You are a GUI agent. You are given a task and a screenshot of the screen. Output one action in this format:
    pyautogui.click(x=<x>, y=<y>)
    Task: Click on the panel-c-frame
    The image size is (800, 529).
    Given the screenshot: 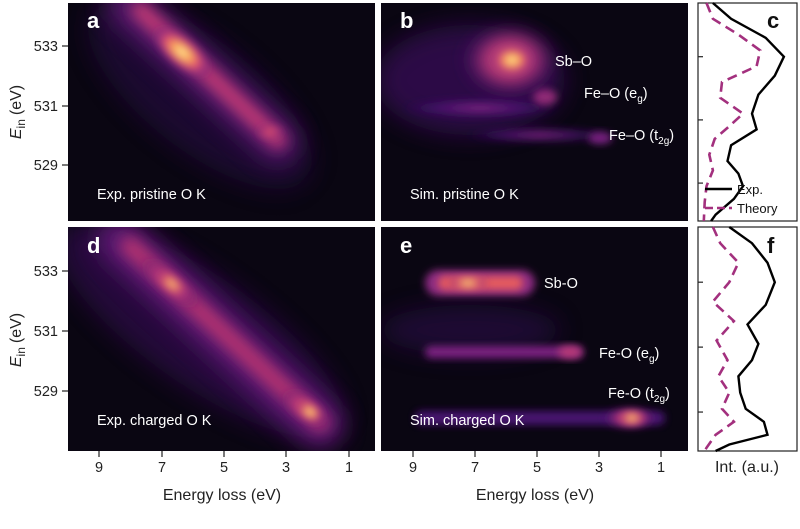 What is the action you would take?
    pyautogui.click(x=747, y=112)
    